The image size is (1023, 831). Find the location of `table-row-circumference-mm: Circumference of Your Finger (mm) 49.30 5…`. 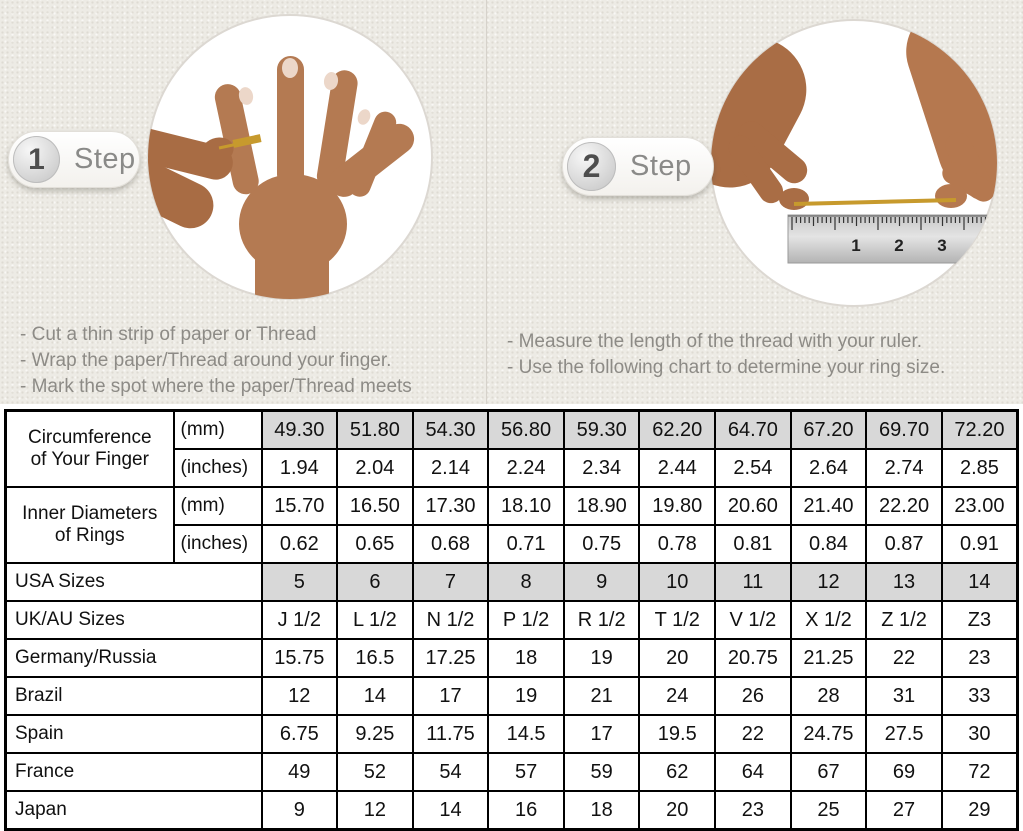

table-row-circumference-mm: Circumference of Your Finger (mm) 49.30 5… is located at coordinates (511, 448).